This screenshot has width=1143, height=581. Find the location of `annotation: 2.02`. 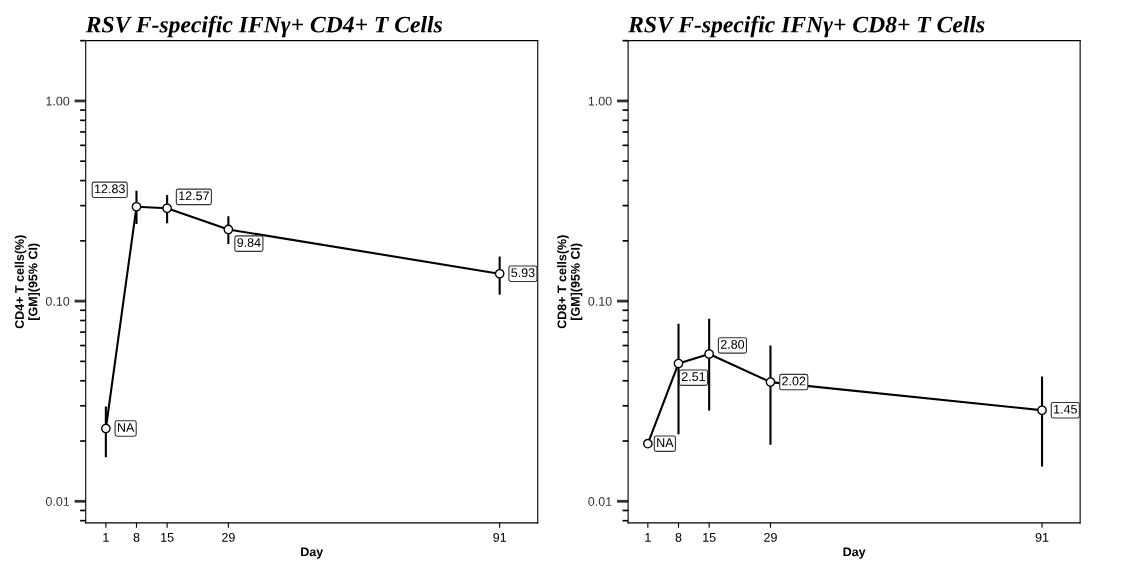

annotation: 2.02 is located at coordinates (794, 381).